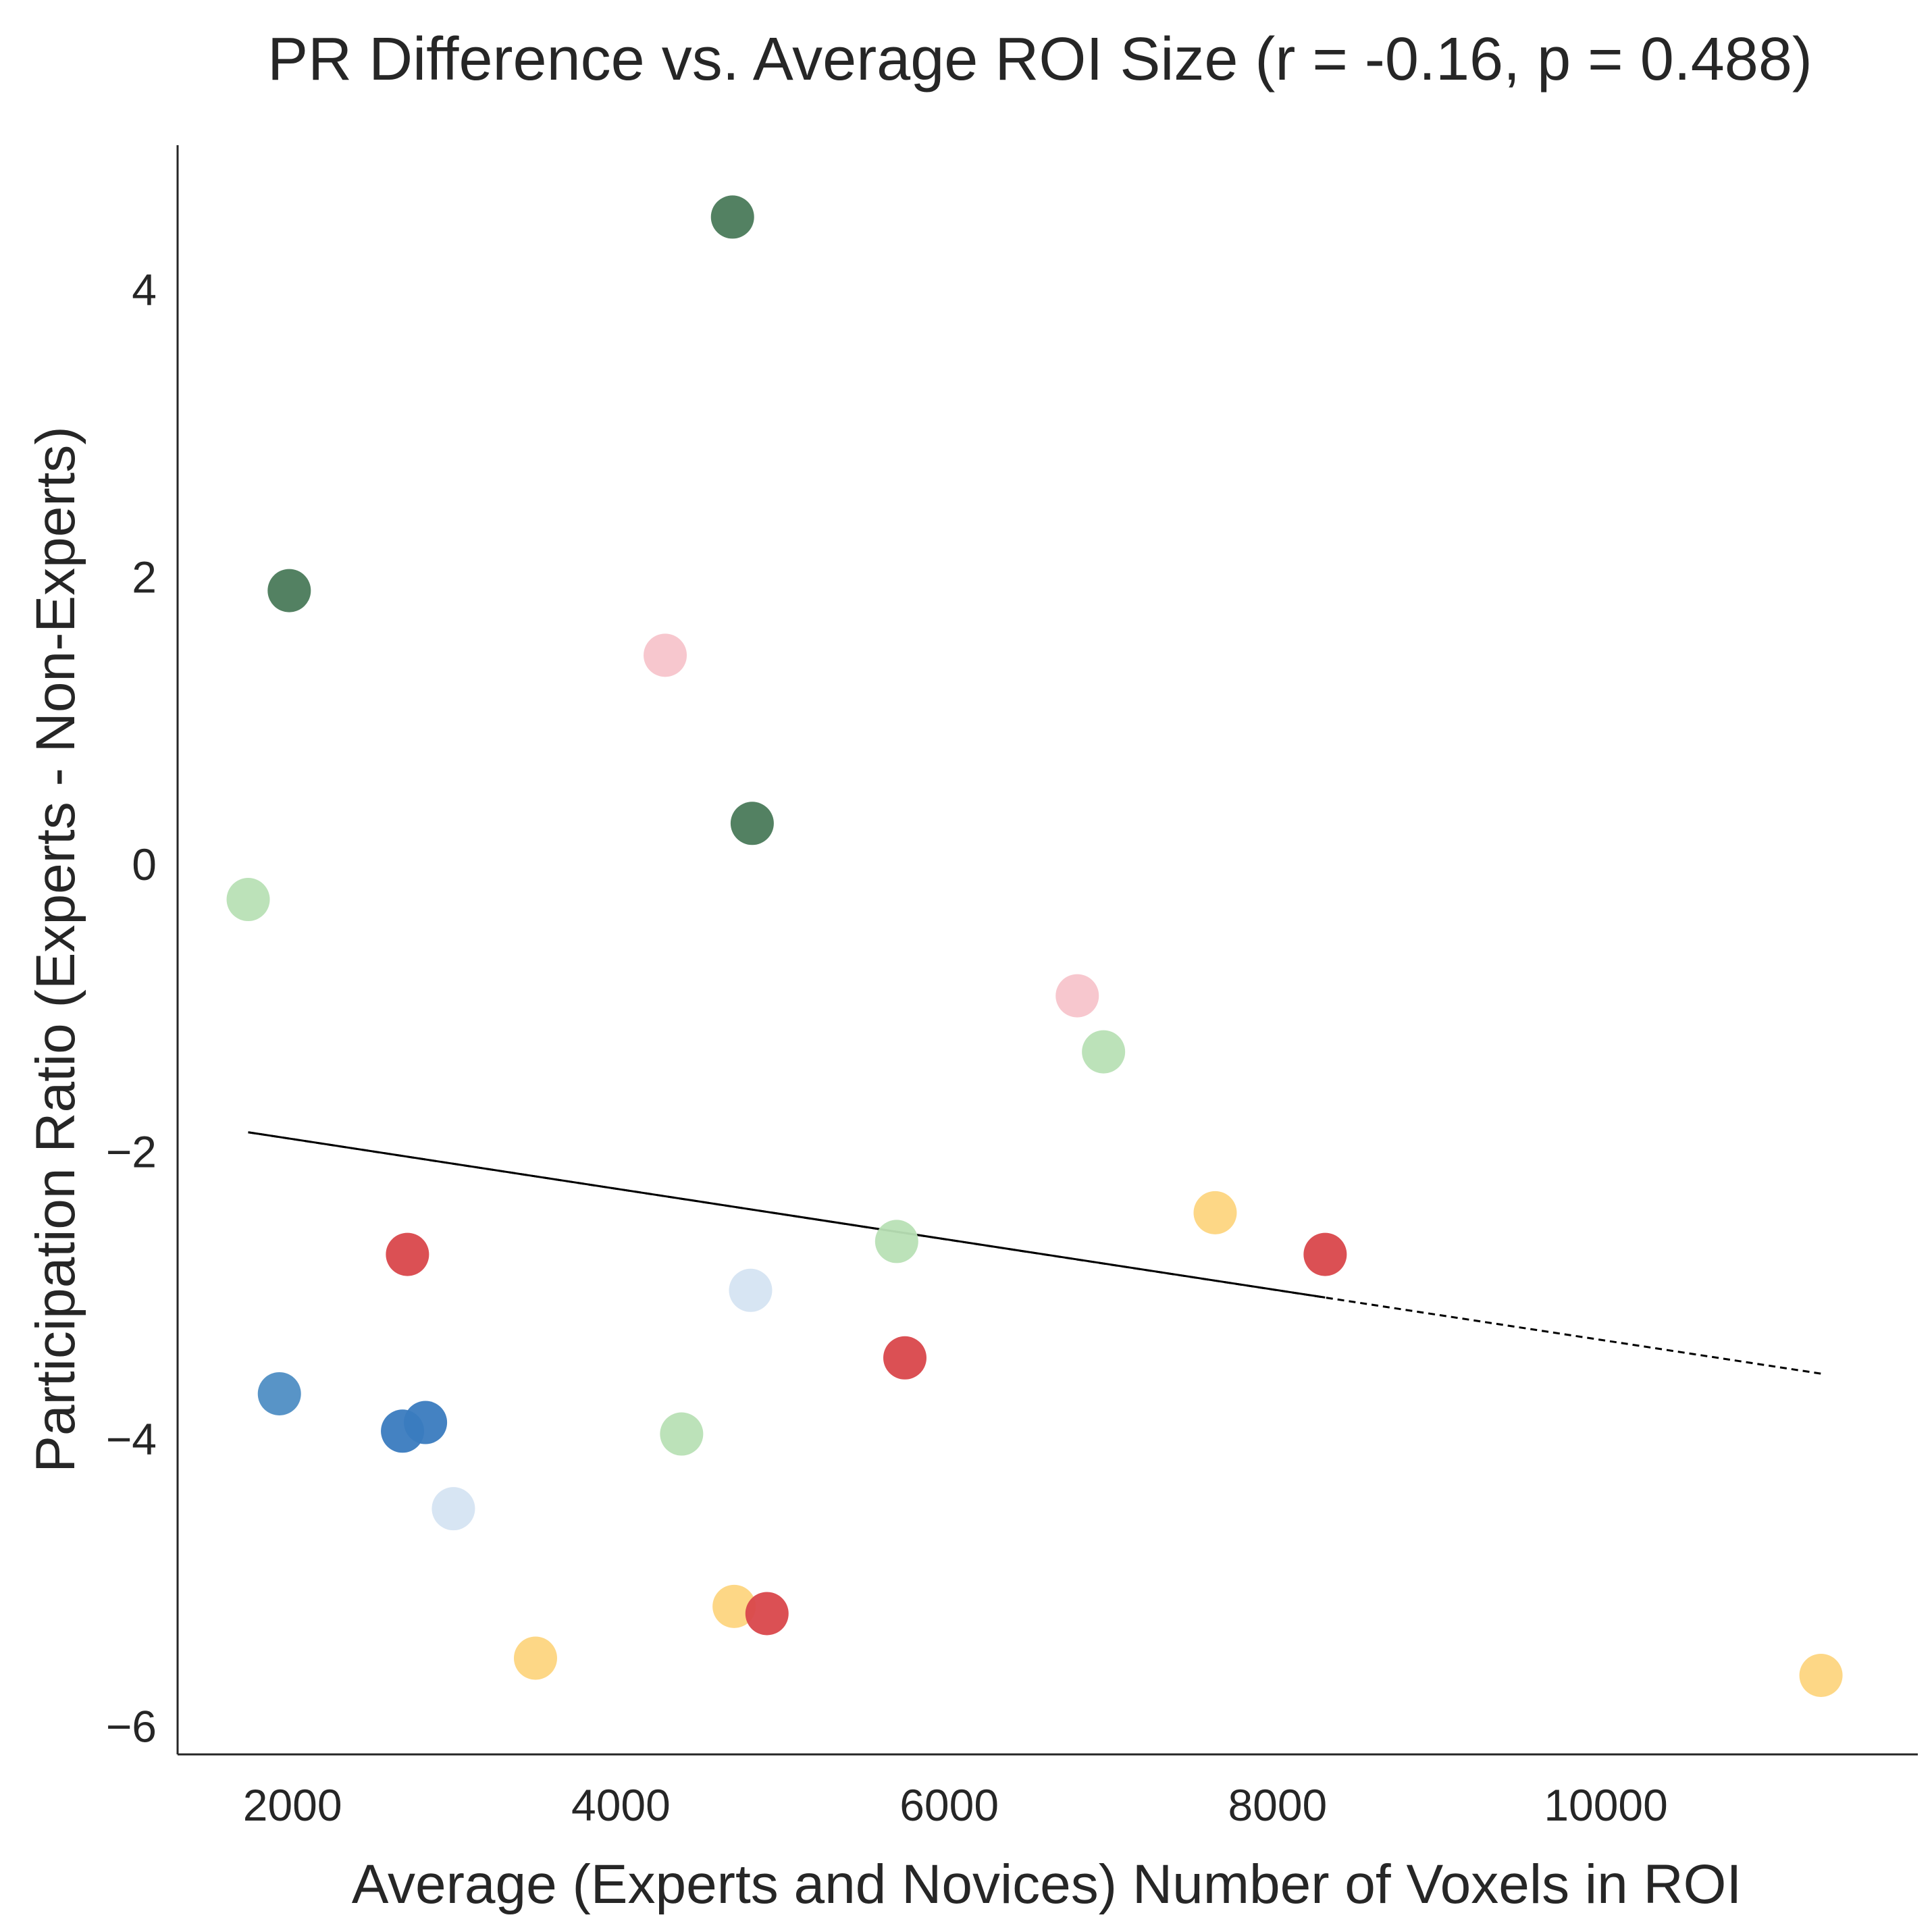  I want to click on x-tick-label: 6000, so click(949, 1805).